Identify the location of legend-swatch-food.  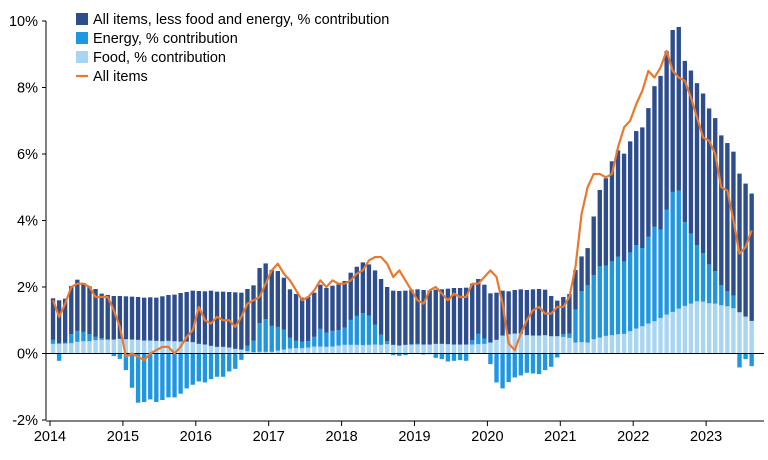
(82, 57).